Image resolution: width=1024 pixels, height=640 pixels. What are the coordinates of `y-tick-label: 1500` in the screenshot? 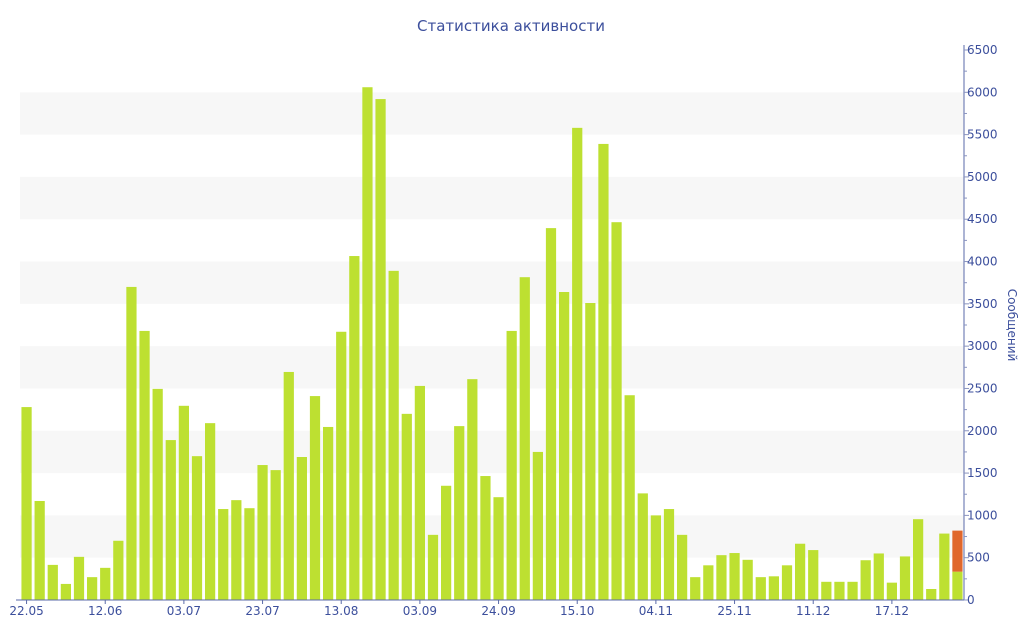 It's located at (982, 473).